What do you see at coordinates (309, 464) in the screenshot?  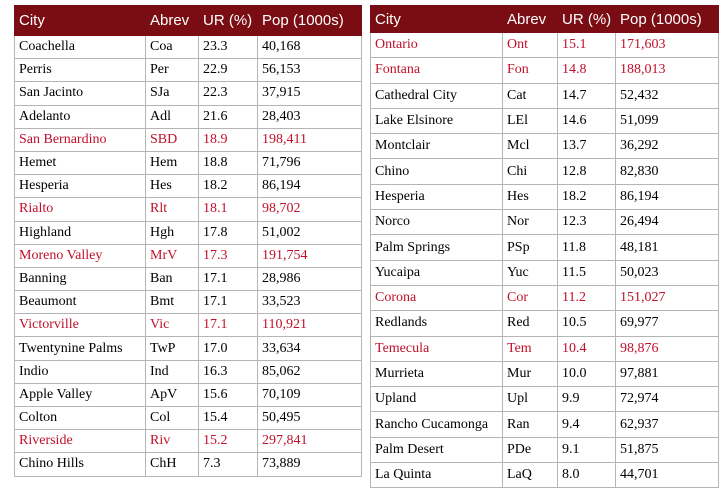 I see `pop-cell: 73,889` at bounding box center [309, 464].